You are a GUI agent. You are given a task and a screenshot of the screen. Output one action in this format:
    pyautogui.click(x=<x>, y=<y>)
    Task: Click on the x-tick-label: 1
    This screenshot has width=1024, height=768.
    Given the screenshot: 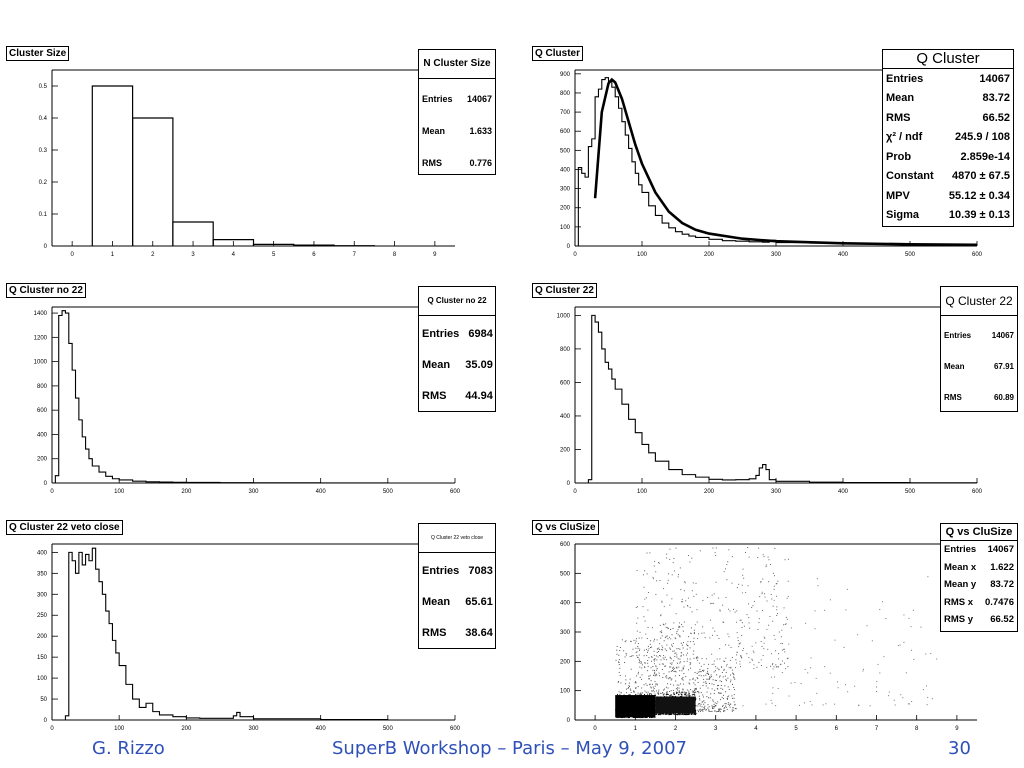 What is the action you would take?
    pyautogui.click(x=636, y=729)
    